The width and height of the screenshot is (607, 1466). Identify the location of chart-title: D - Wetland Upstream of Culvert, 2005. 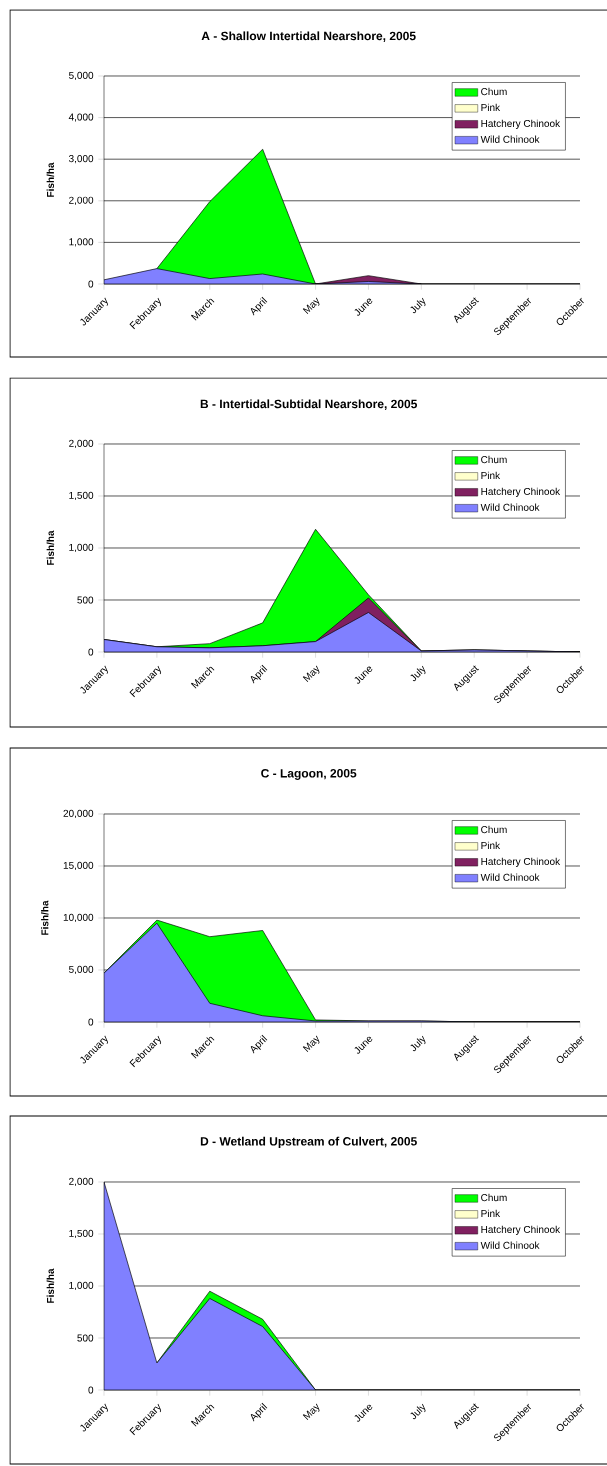
(308, 1142).